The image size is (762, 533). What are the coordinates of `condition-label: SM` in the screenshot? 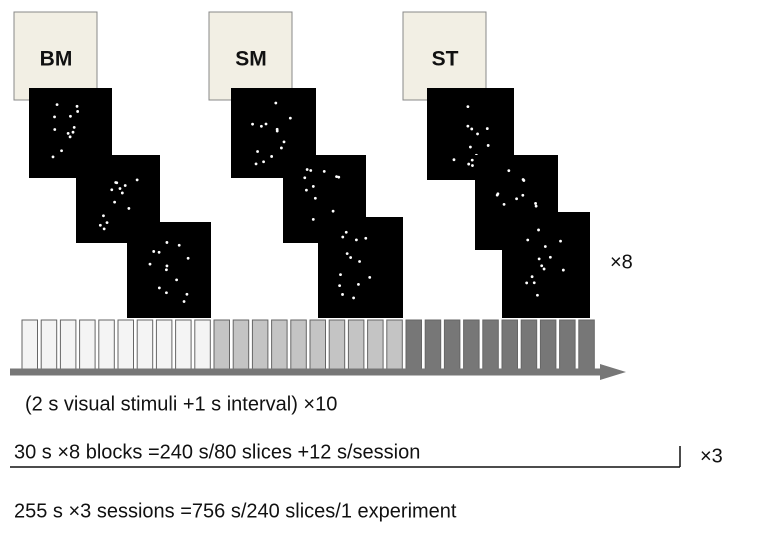 It's located at (251, 59).